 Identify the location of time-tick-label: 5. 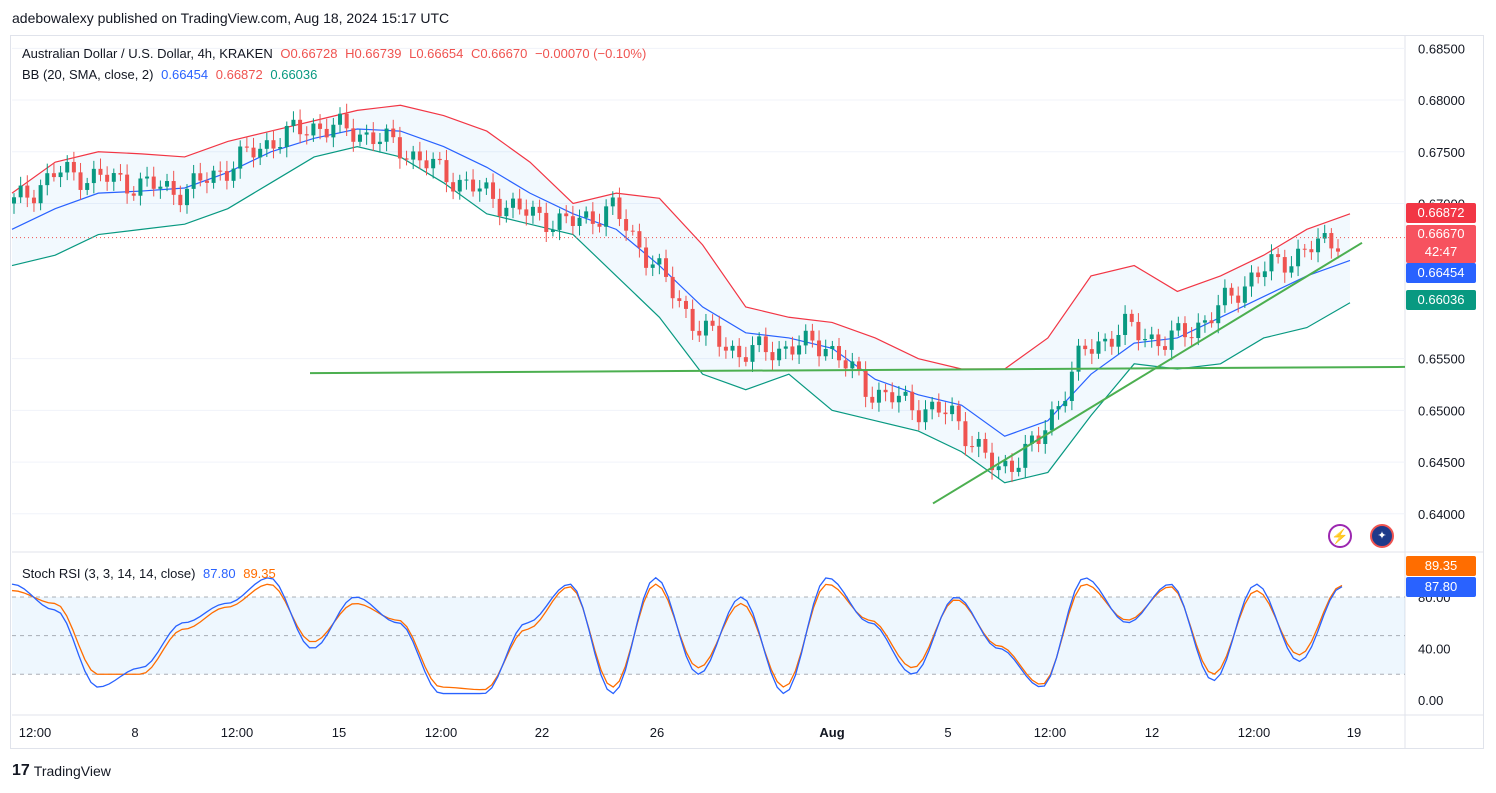
(947, 732).